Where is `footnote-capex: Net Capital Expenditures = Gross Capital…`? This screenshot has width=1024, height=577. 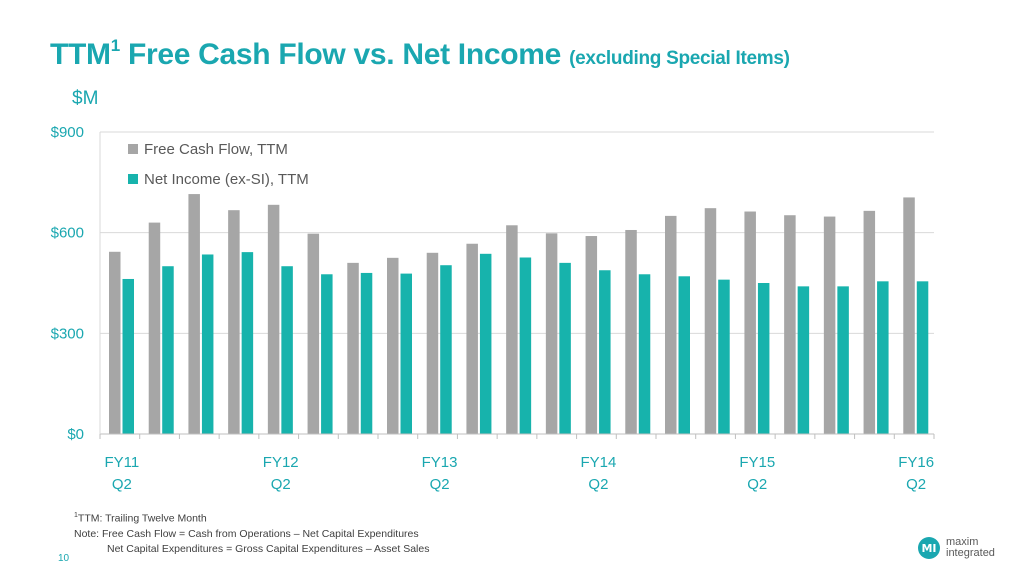 footnote-capex: Net Capital Expenditures = Gross Capital… is located at coordinates (268, 548).